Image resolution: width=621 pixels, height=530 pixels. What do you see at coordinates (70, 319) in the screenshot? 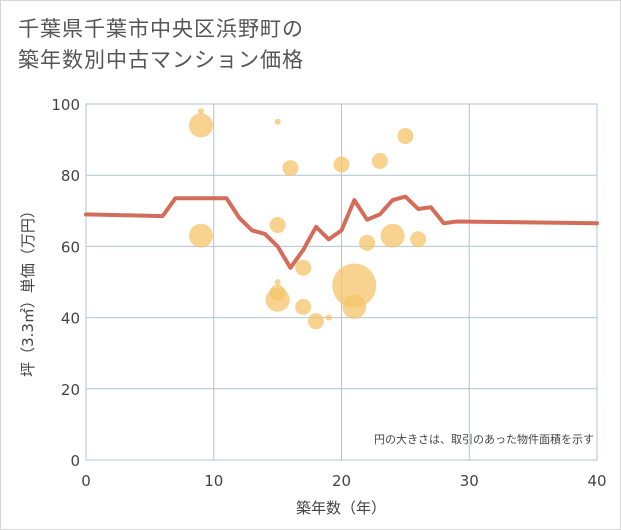
I see `y-tick-label: 40` at bounding box center [70, 319].